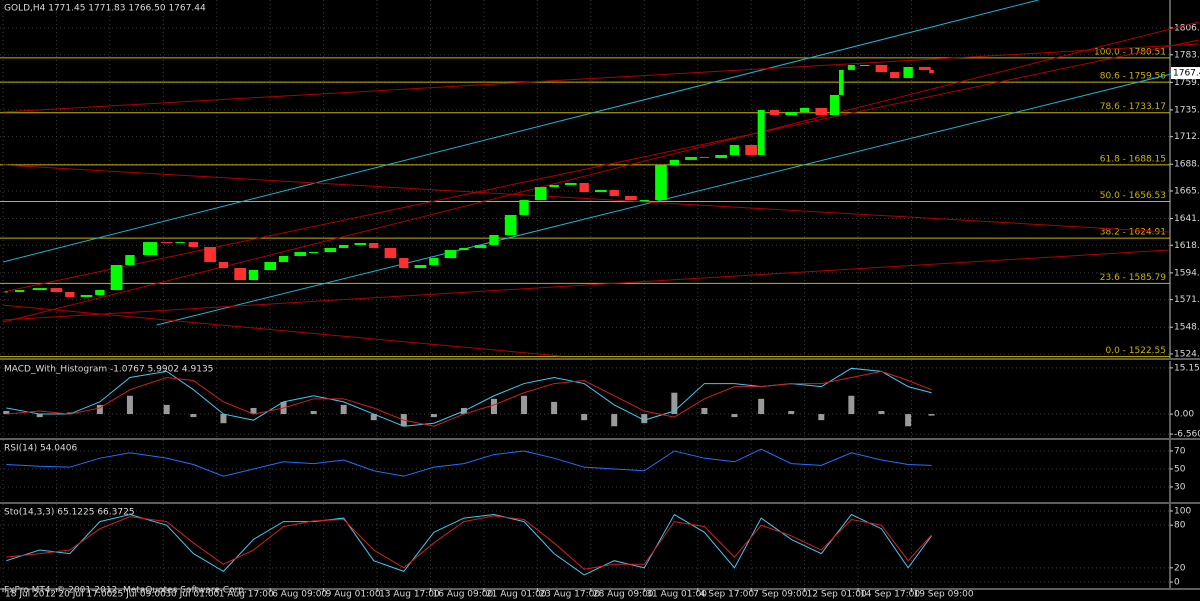 The height and width of the screenshot is (601, 1200). What do you see at coordinates (1180, 451) in the screenshot?
I see `y-tick-label: 70` at bounding box center [1180, 451].